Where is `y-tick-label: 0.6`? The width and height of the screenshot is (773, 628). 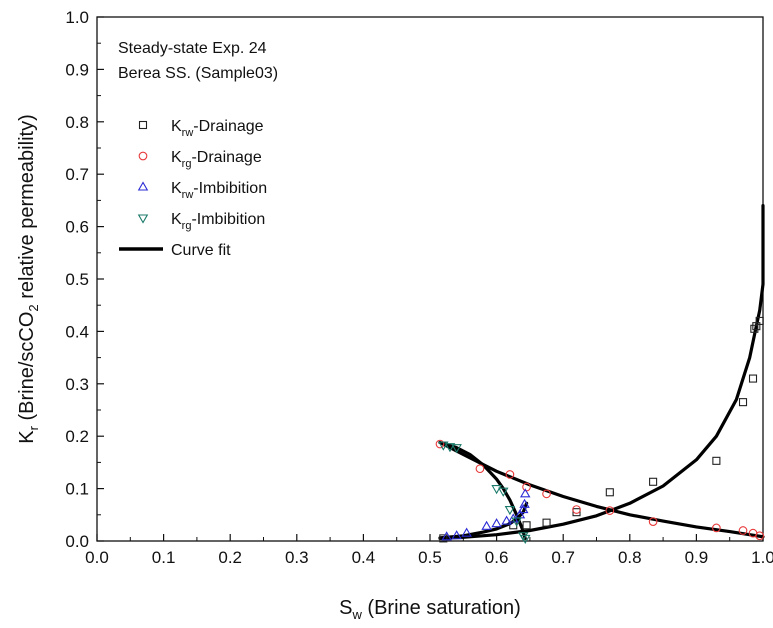 y-tick-label: 0.6 is located at coordinates (77, 227).